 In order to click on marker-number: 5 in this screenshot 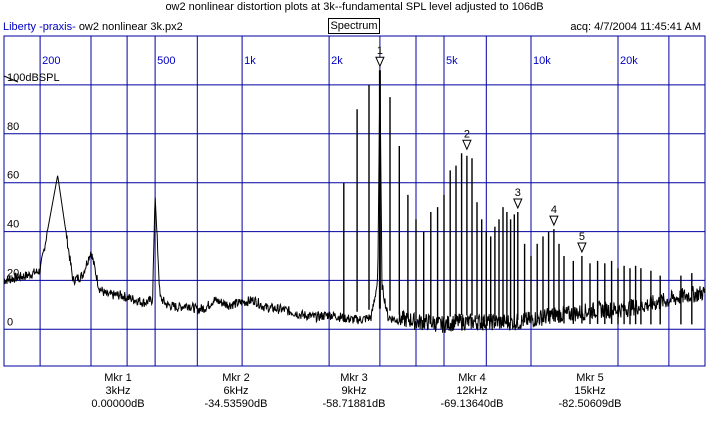, I will do `click(582, 237)`.